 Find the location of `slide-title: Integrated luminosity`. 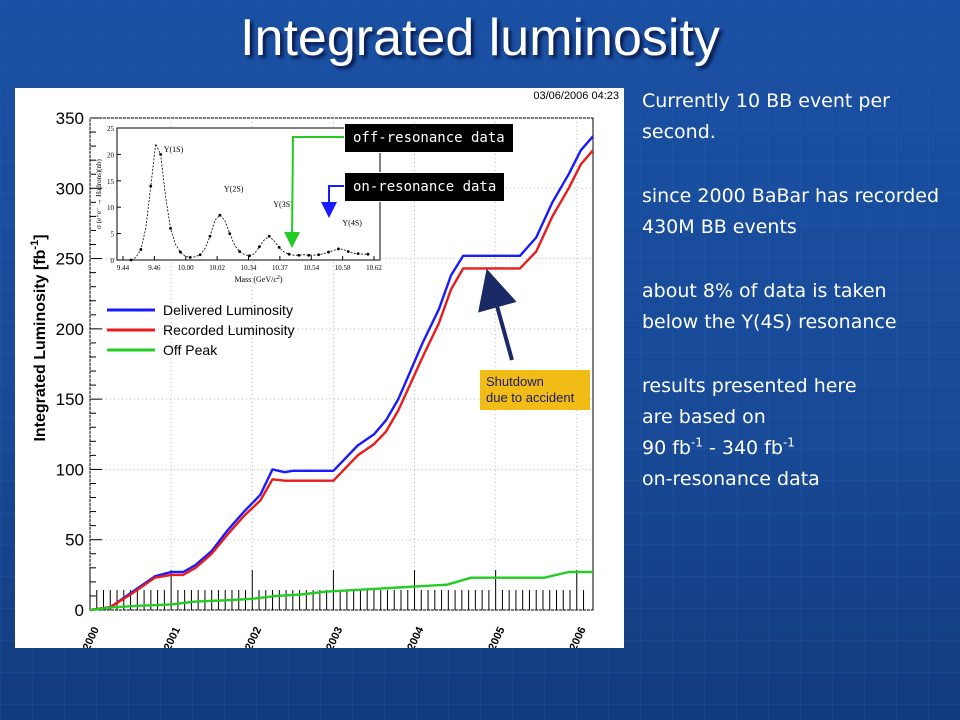

slide-title: Integrated luminosity is located at coordinates (480, 38).